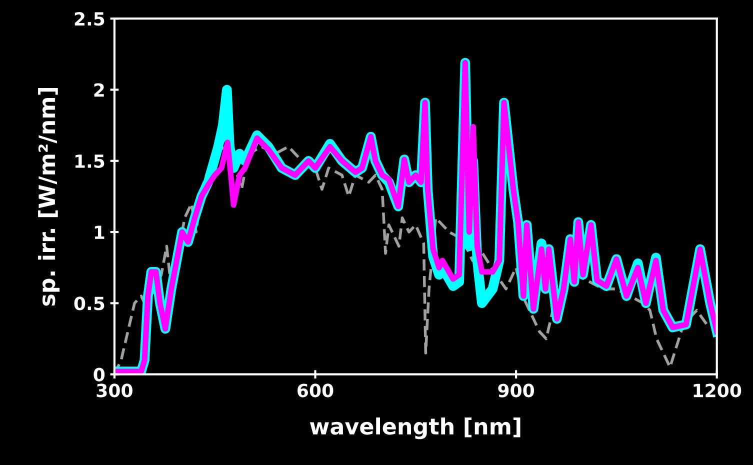 Image resolution: width=753 pixels, height=465 pixels. I want to click on y-tick-label: 0, so click(99, 375).